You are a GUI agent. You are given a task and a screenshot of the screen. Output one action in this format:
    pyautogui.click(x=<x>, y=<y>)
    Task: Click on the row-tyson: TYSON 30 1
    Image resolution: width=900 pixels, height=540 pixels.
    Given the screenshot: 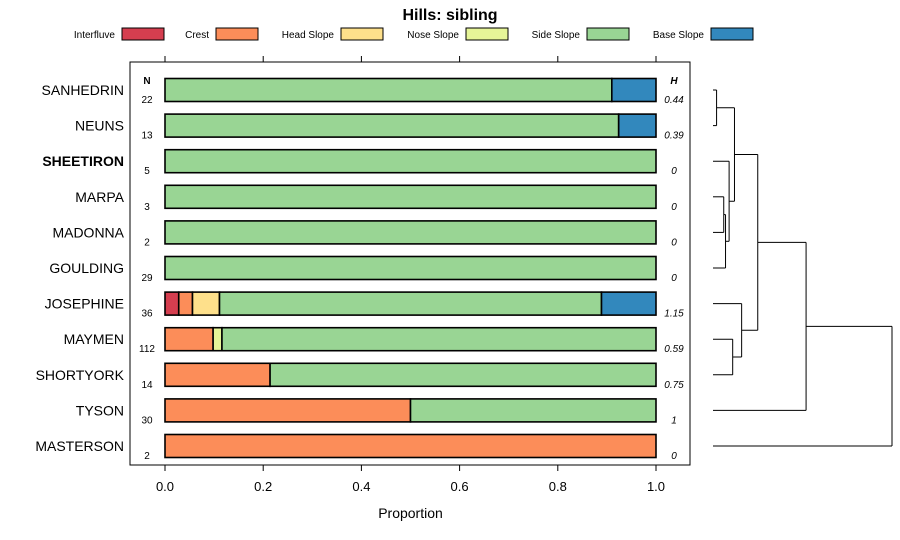 What is the action you would take?
    pyautogui.click(x=376, y=412)
    